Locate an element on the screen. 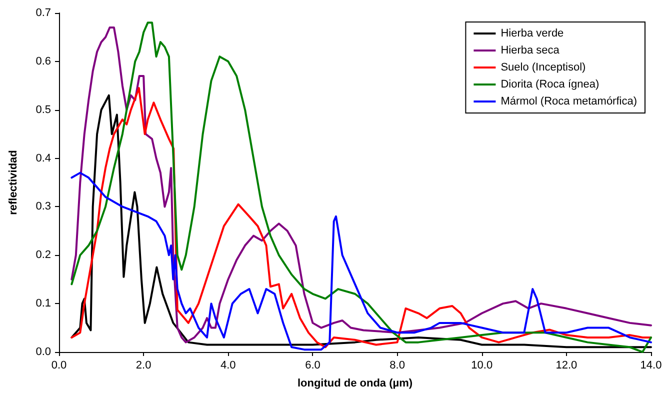  x-tick-label: 12.0 is located at coordinates (567, 366).